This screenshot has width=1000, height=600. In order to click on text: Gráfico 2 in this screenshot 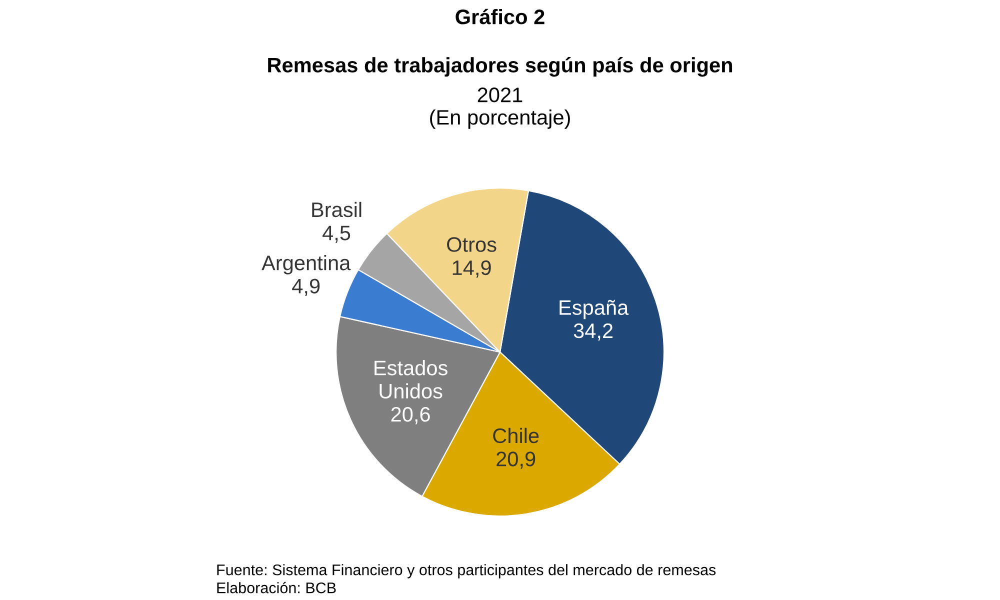, I will do `click(500, 16)`.